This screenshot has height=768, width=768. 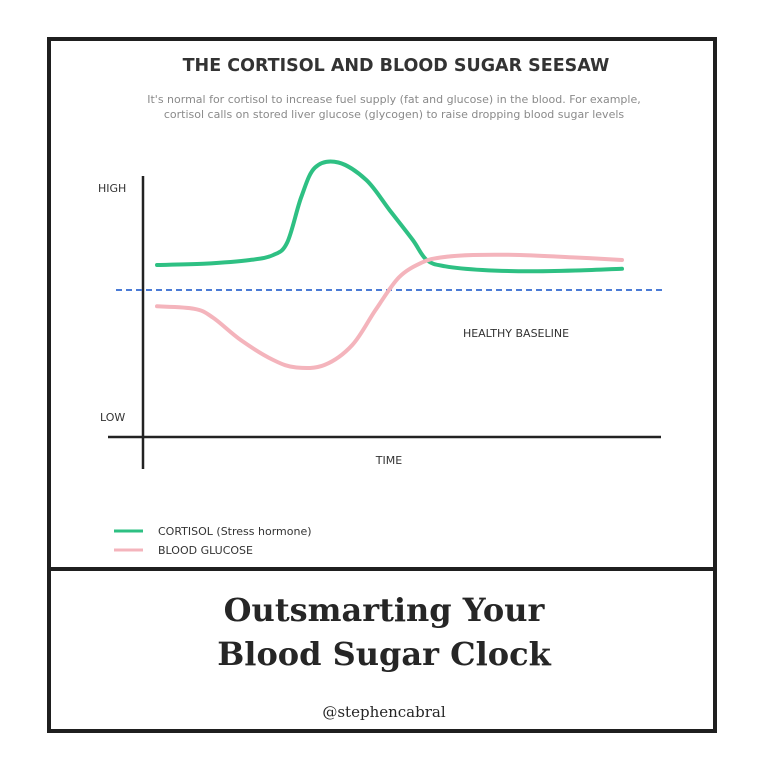 What do you see at coordinates (389, 311) in the screenshot?
I see `blood-glucose-series-line` at bounding box center [389, 311].